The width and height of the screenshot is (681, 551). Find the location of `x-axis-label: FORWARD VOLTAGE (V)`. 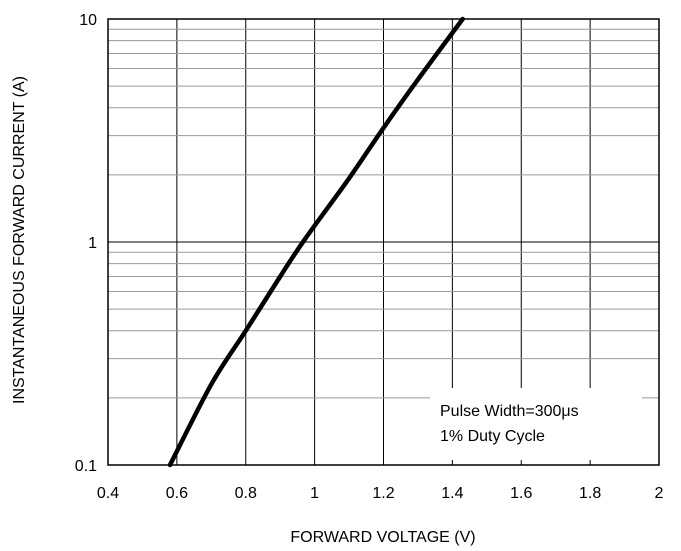

x-axis-label: FORWARD VOLTAGE (V) is located at coordinates (382, 537).